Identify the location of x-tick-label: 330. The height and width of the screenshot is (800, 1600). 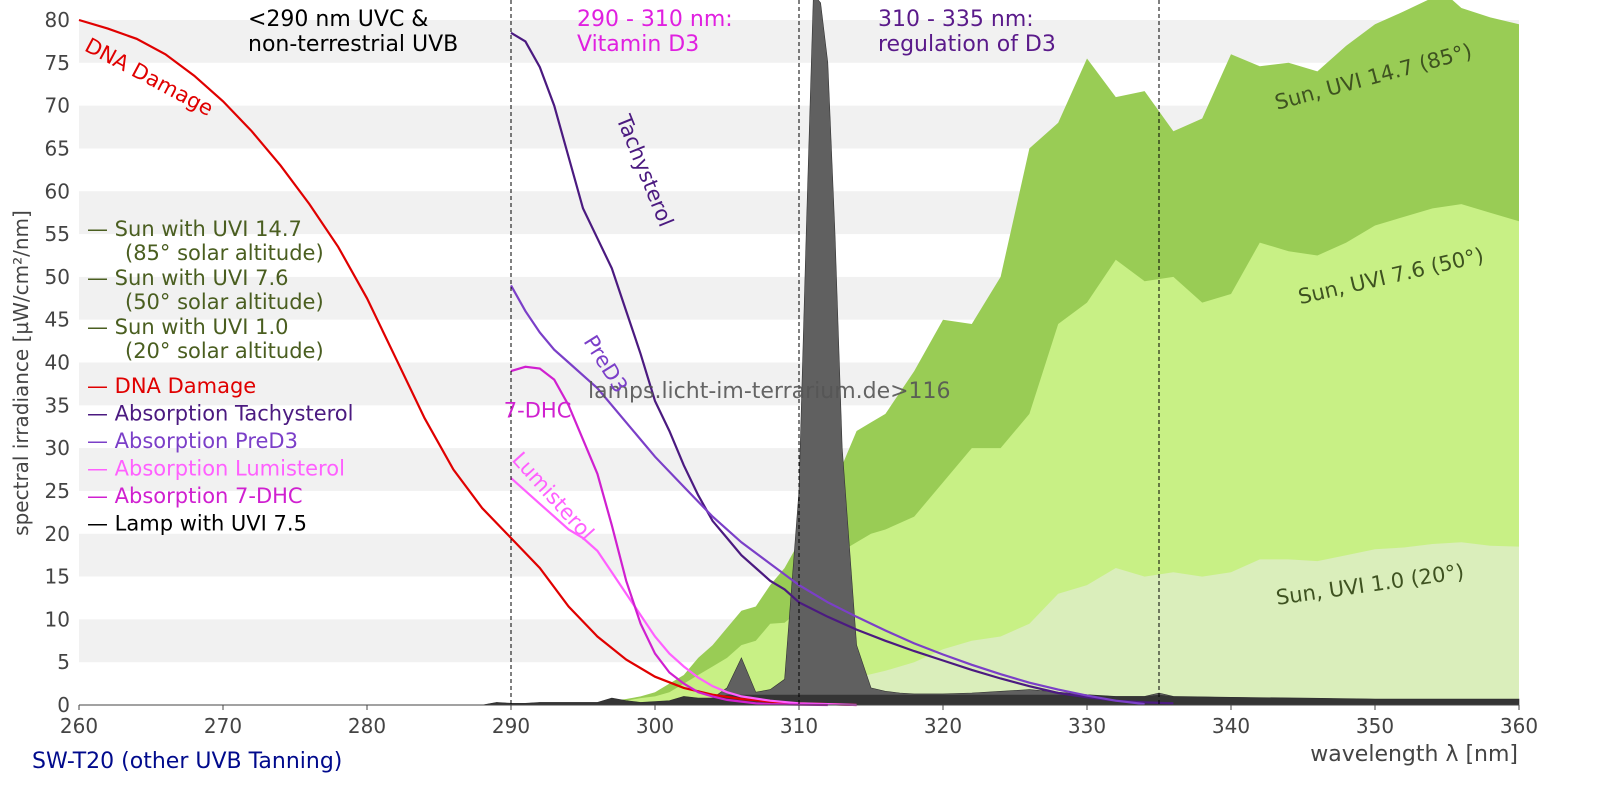
(1087, 726).